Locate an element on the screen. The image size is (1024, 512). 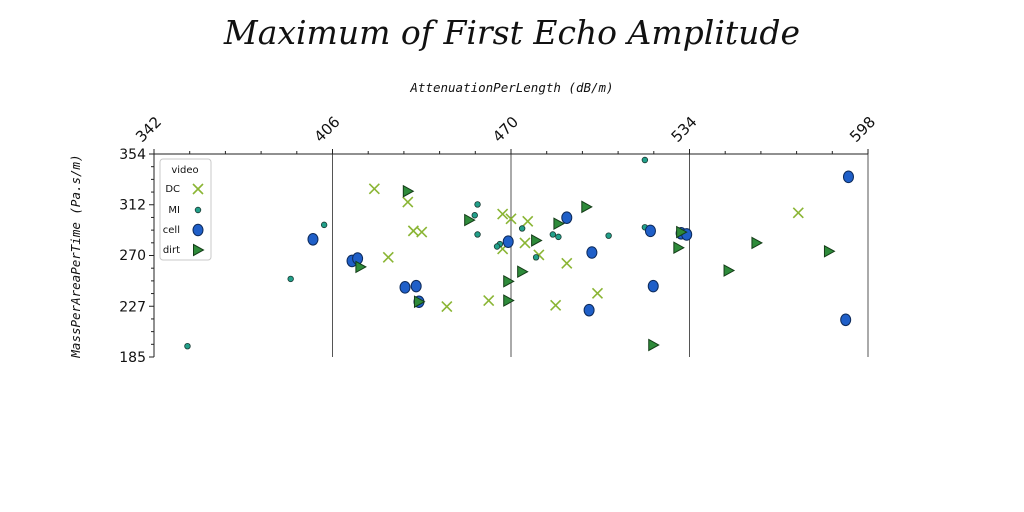
legend-marker-dc is located at coordinates (198, 189).